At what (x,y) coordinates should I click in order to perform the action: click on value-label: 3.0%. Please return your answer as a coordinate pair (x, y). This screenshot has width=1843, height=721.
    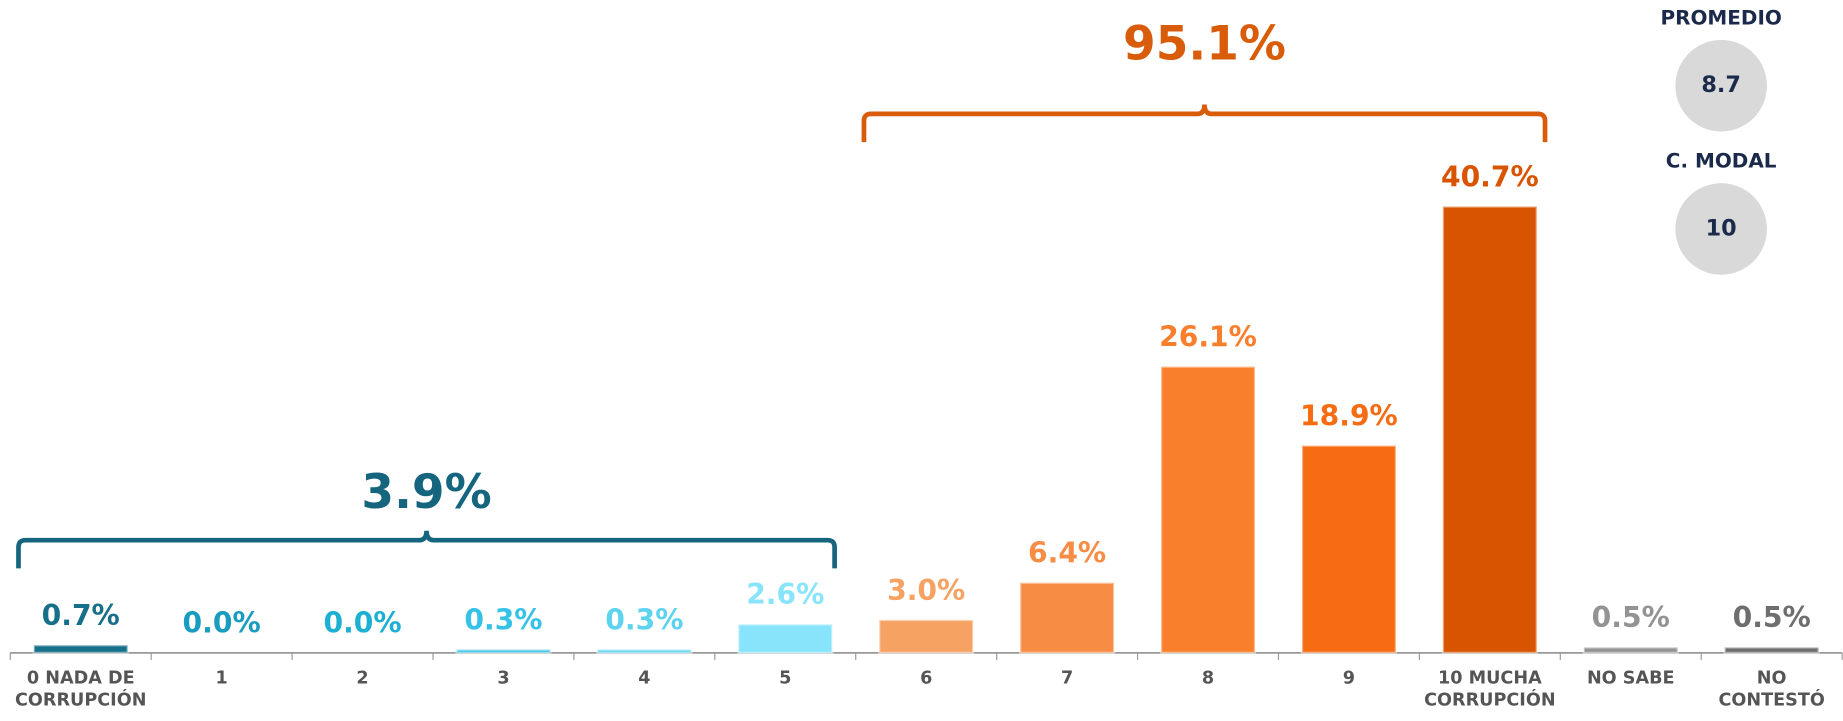
    Looking at the image, I should click on (926, 590).